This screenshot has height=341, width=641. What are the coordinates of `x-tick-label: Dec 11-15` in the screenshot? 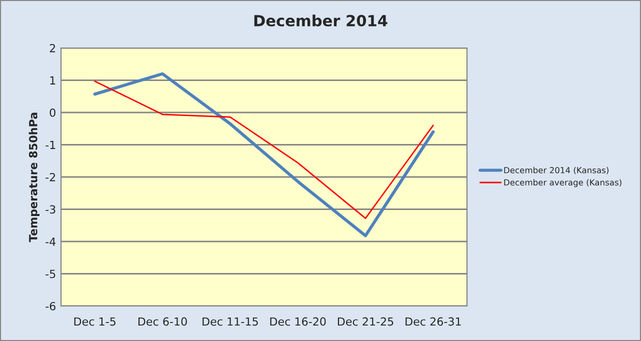 It's located at (230, 321).